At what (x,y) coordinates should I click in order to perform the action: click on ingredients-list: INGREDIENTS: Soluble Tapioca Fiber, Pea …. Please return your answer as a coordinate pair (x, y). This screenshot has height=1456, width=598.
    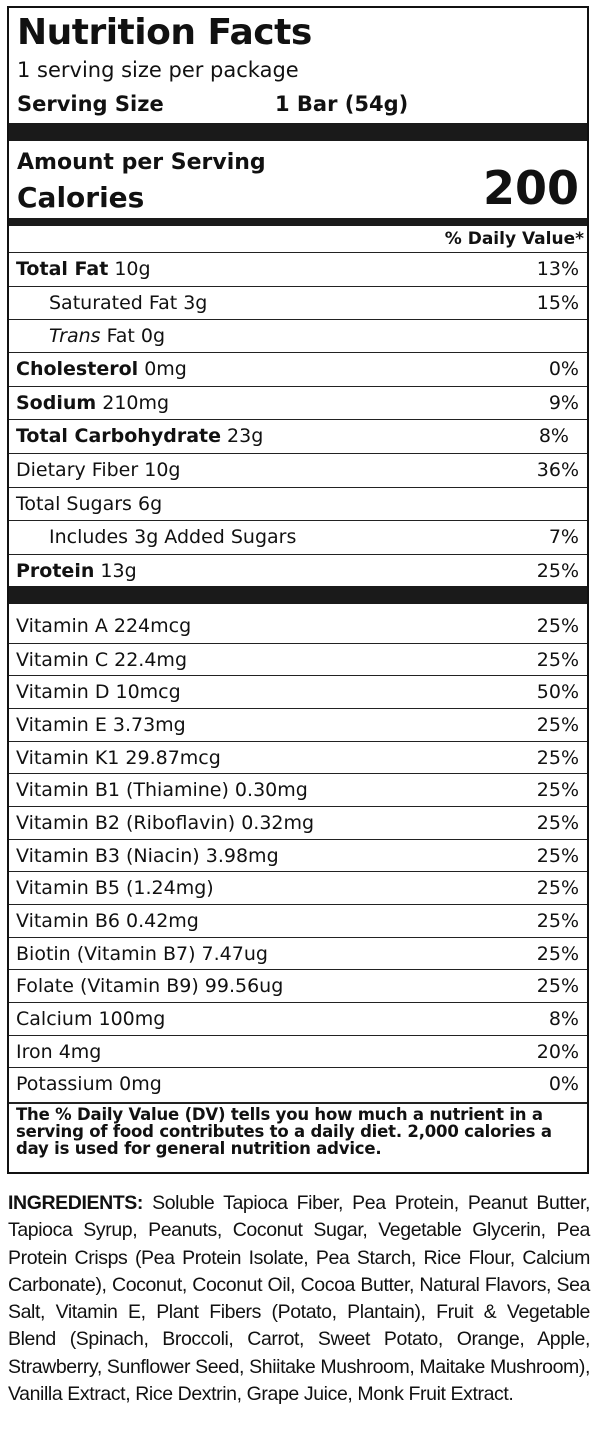
    Looking at the image, I should click on (299, 1299).